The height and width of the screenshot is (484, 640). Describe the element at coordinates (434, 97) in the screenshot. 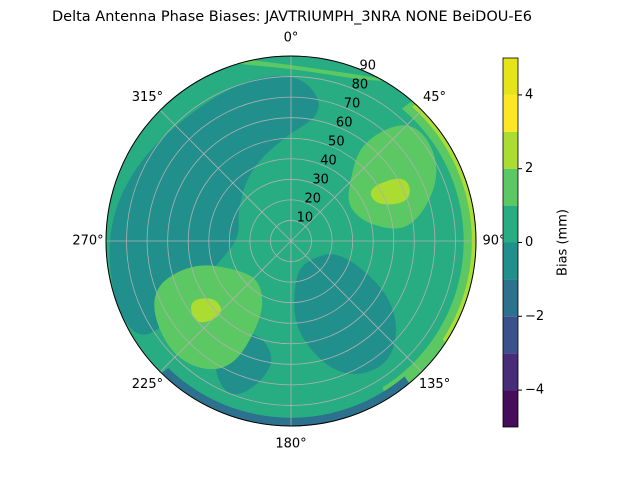

I see `theta-tick-label: 45°` at that location.